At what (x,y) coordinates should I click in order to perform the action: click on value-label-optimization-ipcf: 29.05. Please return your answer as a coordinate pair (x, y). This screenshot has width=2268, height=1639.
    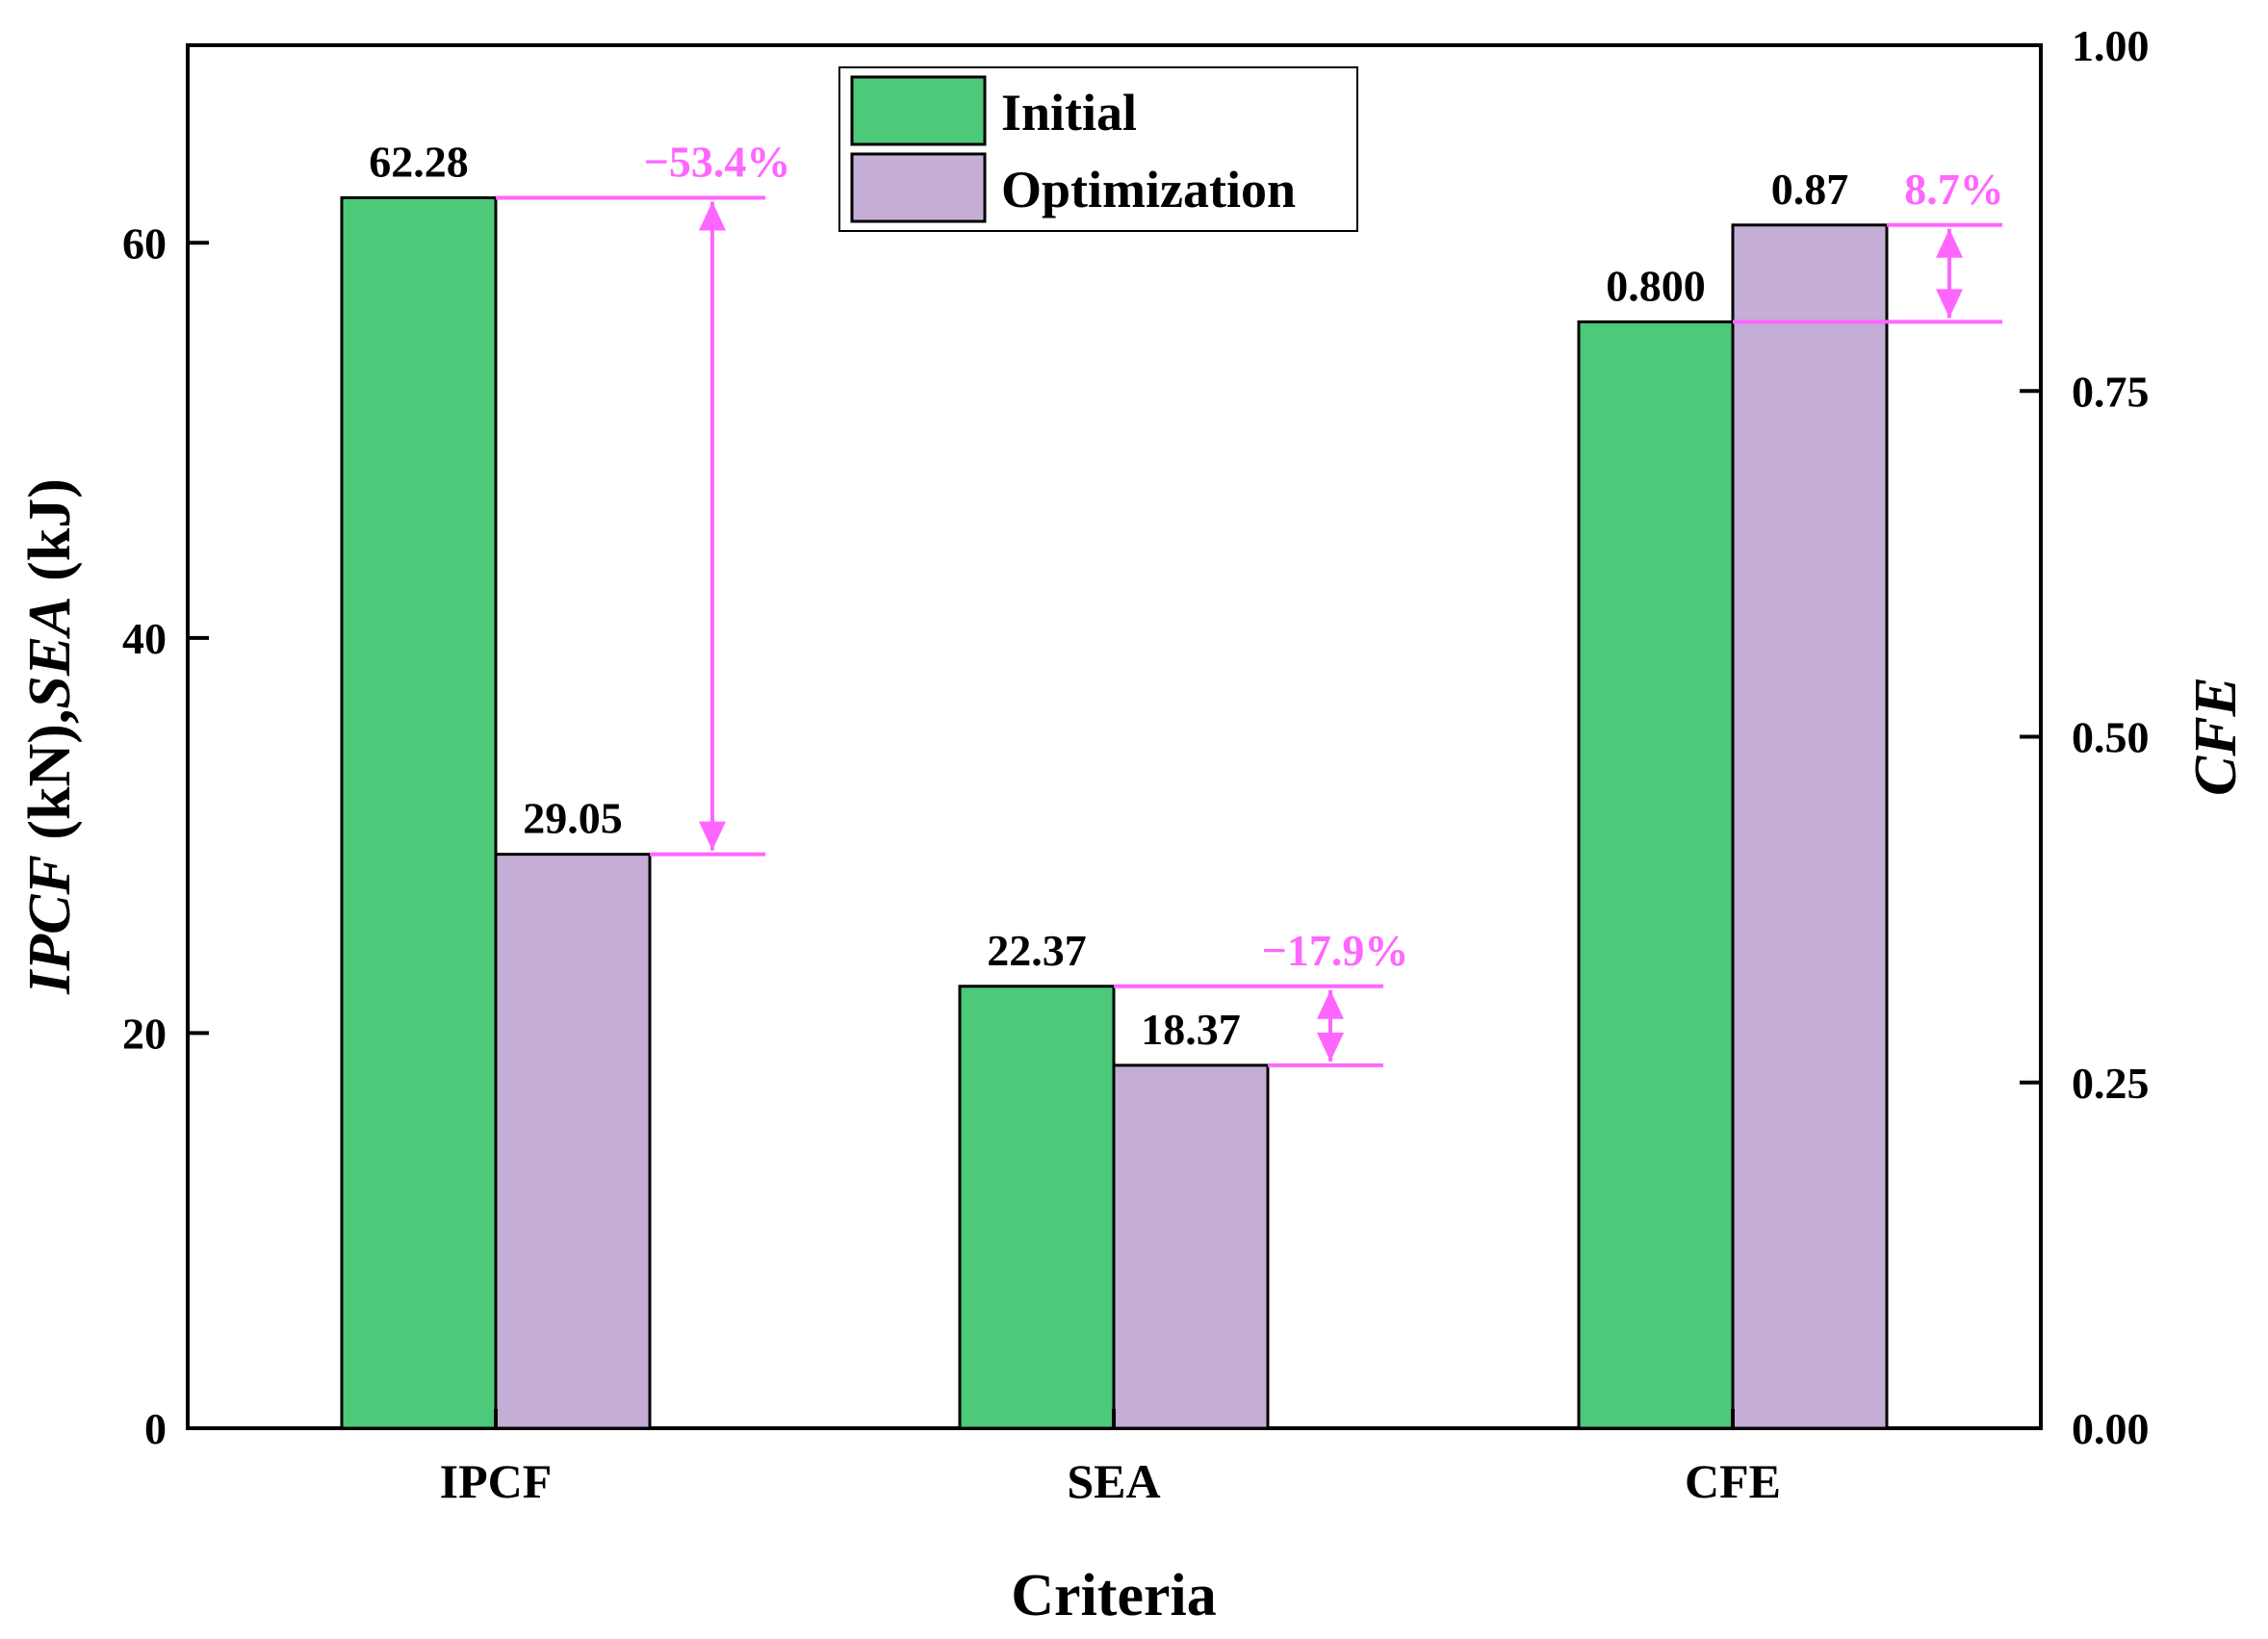
    Looking at the image, I should click on (573, 818).